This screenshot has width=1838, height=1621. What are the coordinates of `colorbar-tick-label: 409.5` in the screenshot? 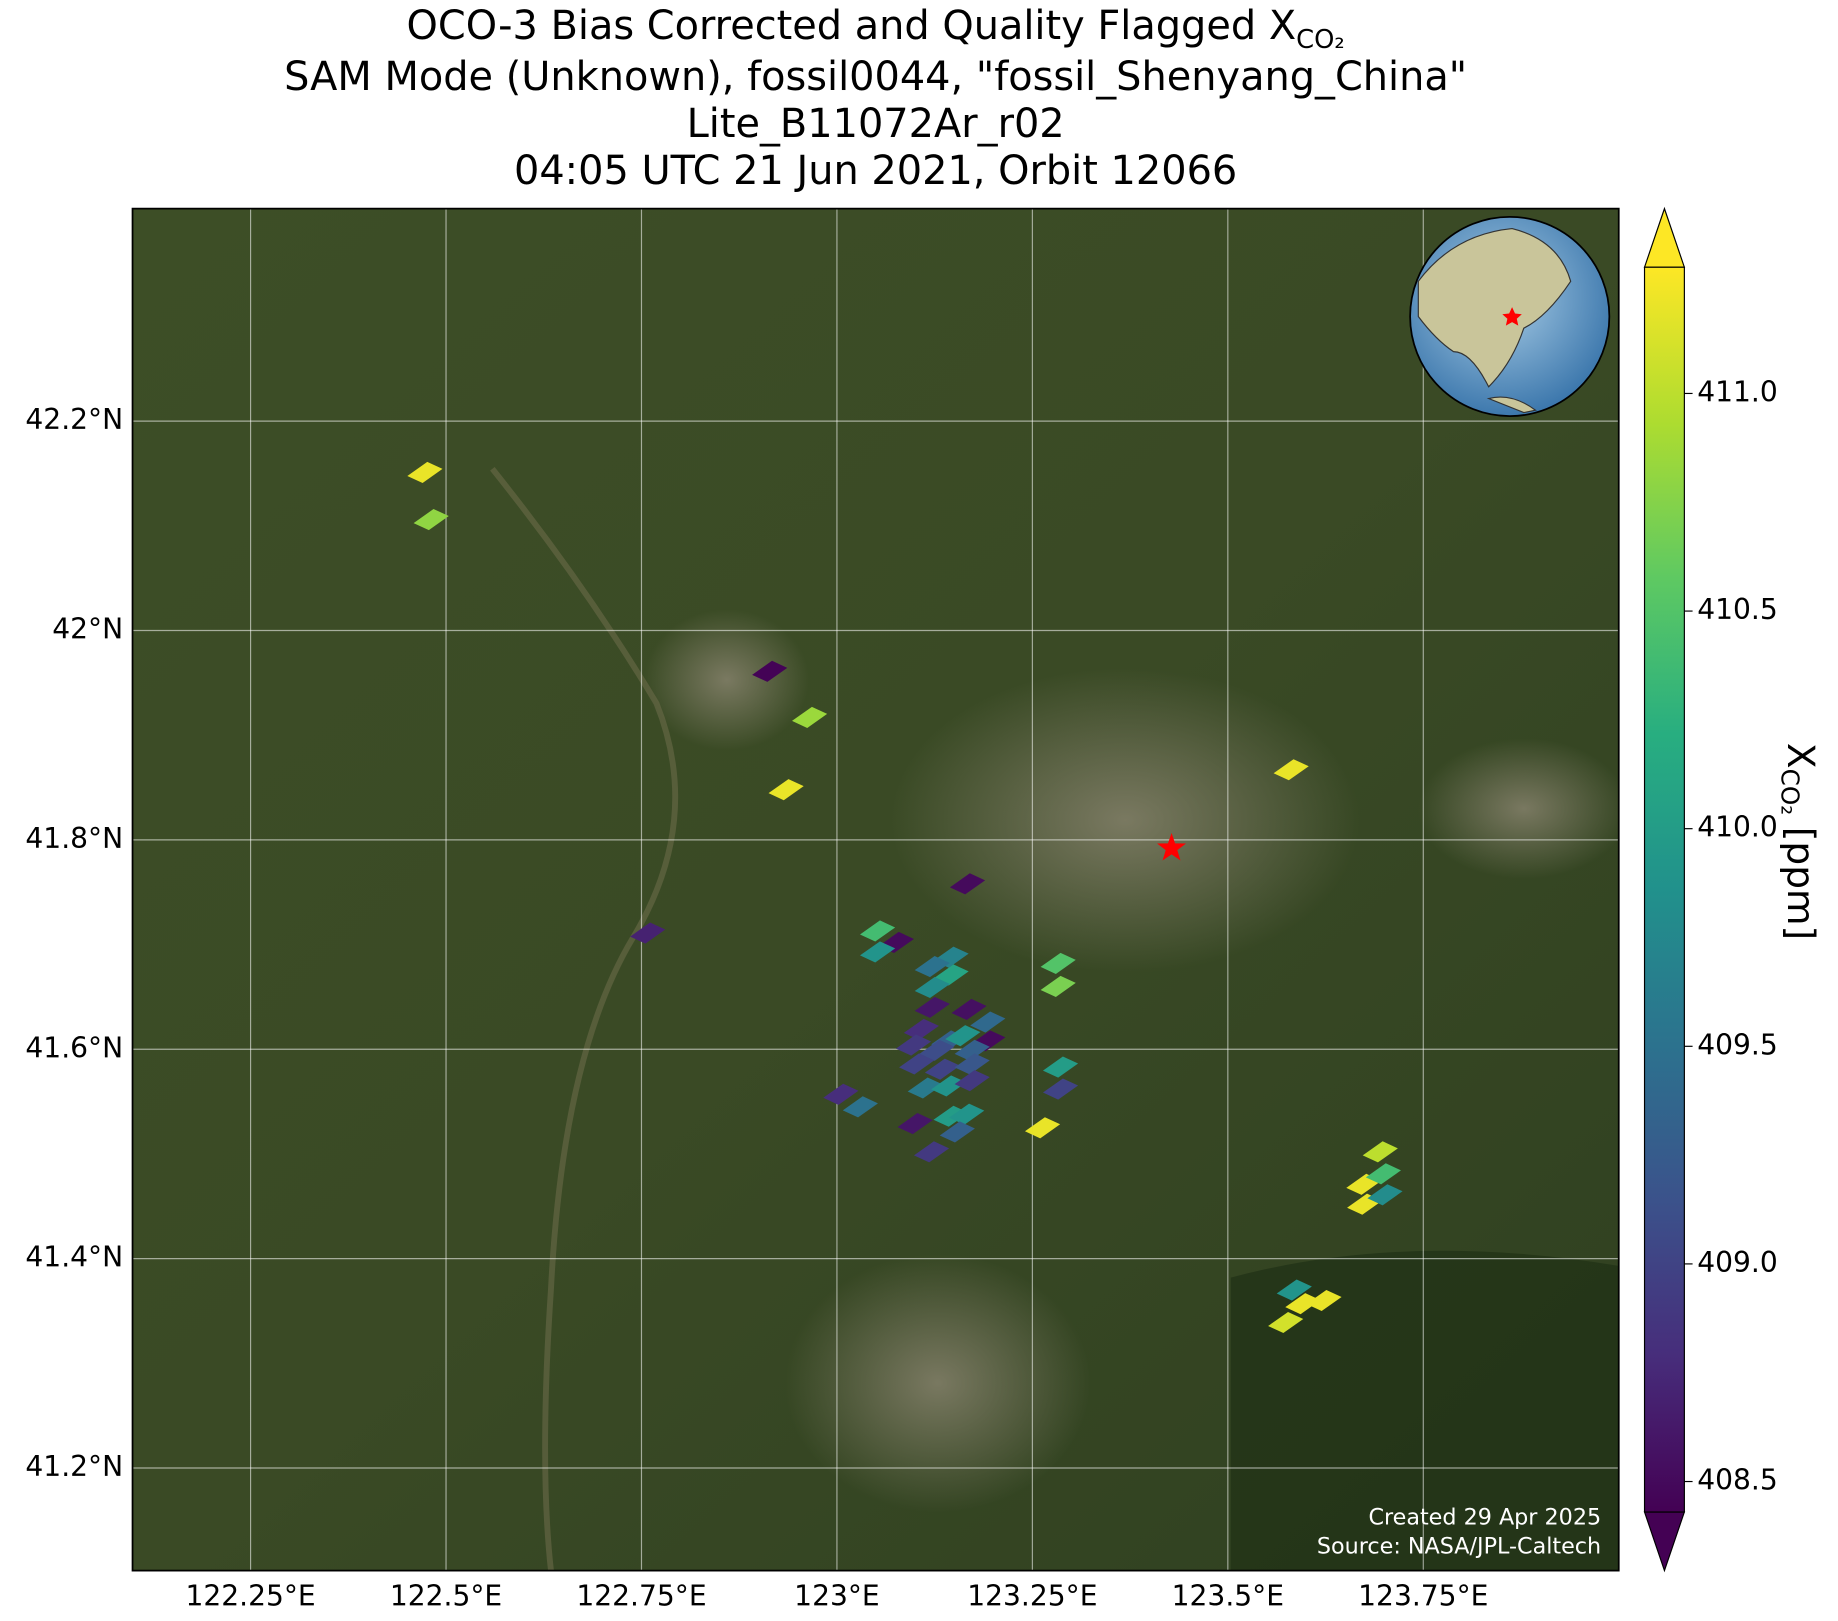 It's located at (1737, 1044).